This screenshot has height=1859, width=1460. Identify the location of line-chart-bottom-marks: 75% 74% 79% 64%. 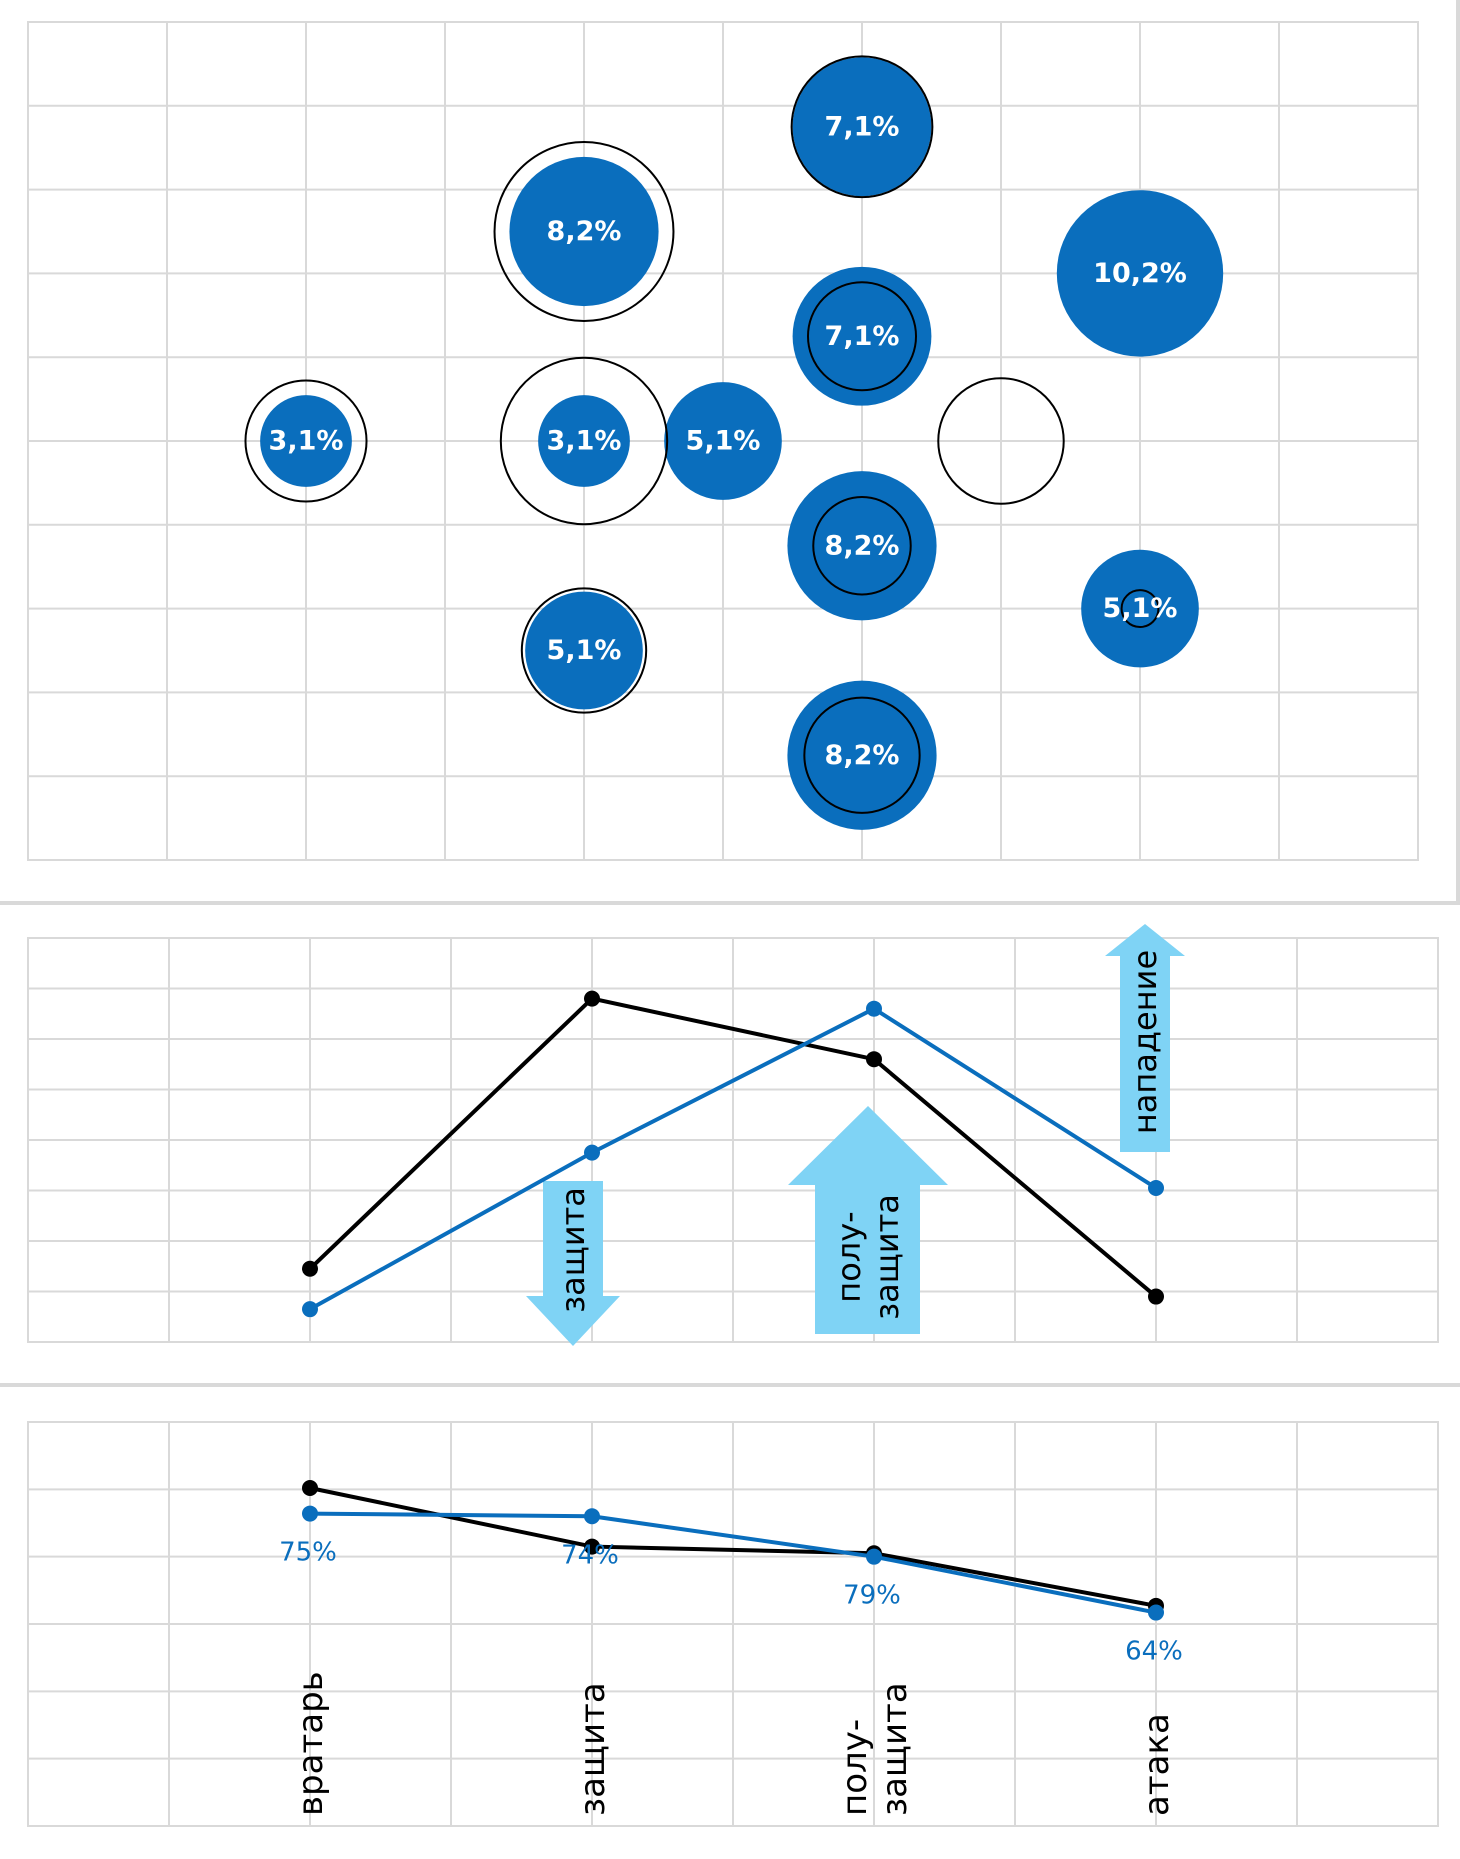
(731, 1573).